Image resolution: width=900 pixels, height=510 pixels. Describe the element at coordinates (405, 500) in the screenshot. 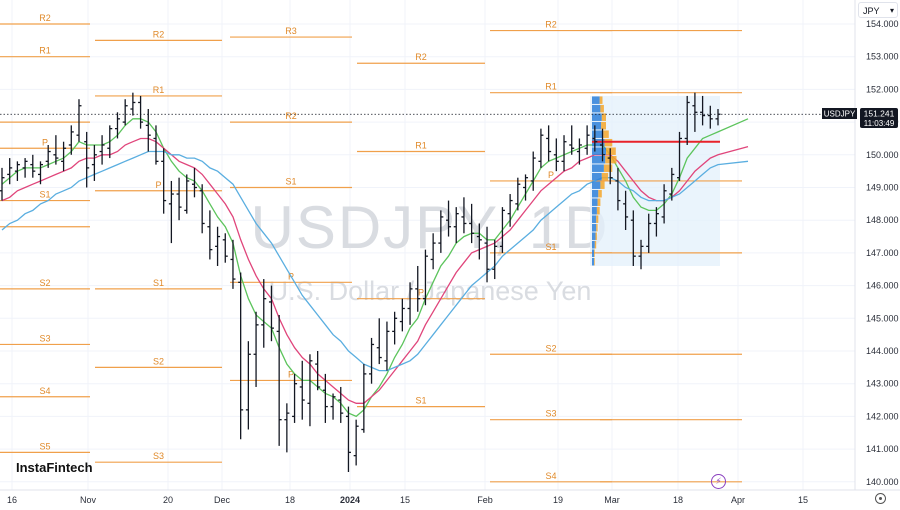

I see `time-tick-label: 15` at that location.